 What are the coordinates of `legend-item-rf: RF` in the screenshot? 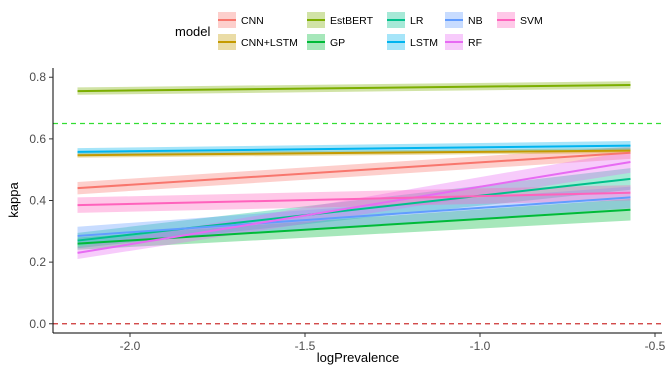 It's located at (463, 42).